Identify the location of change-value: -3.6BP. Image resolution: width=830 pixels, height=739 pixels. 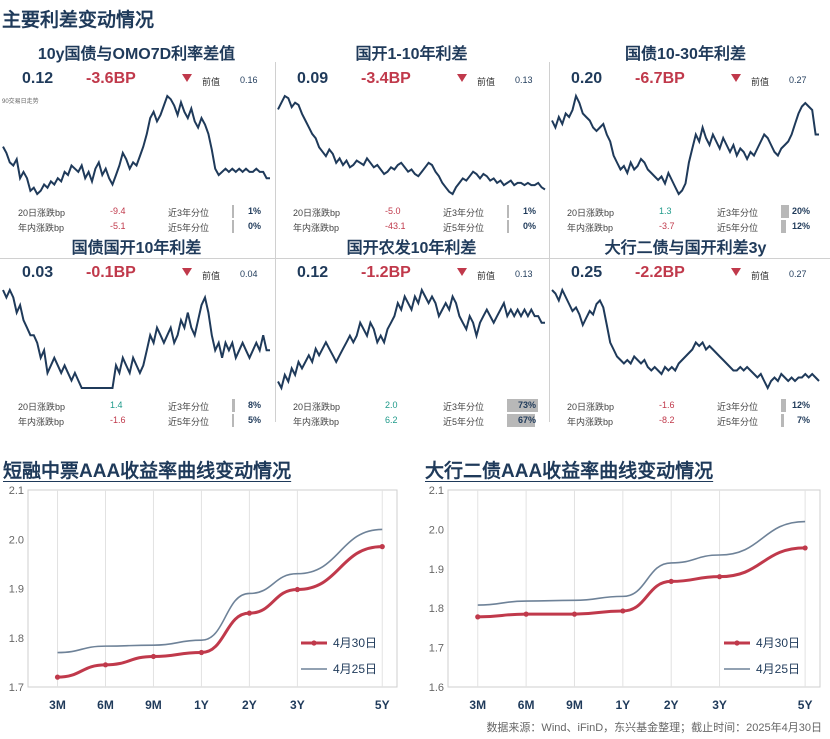
(111, 78).